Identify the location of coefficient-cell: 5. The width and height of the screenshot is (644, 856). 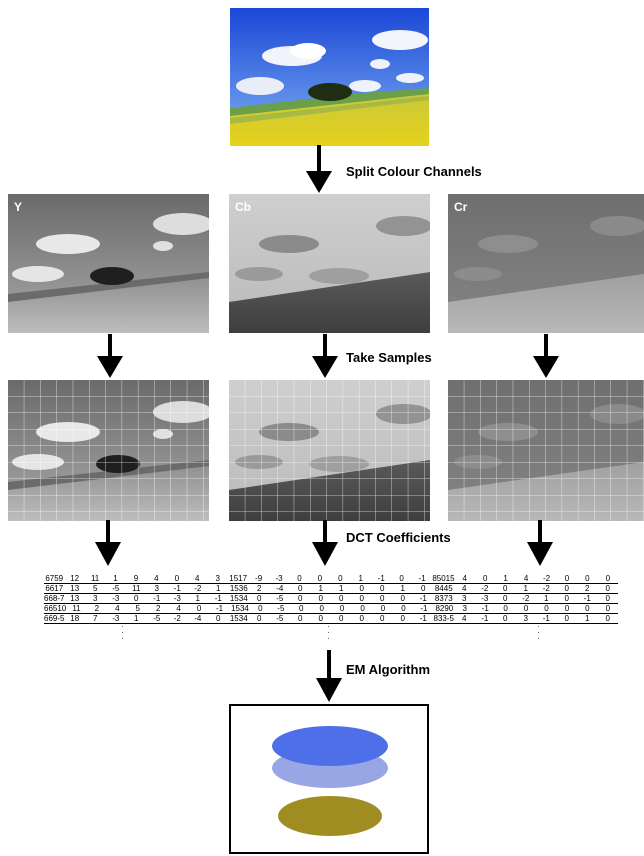
(137, 608).